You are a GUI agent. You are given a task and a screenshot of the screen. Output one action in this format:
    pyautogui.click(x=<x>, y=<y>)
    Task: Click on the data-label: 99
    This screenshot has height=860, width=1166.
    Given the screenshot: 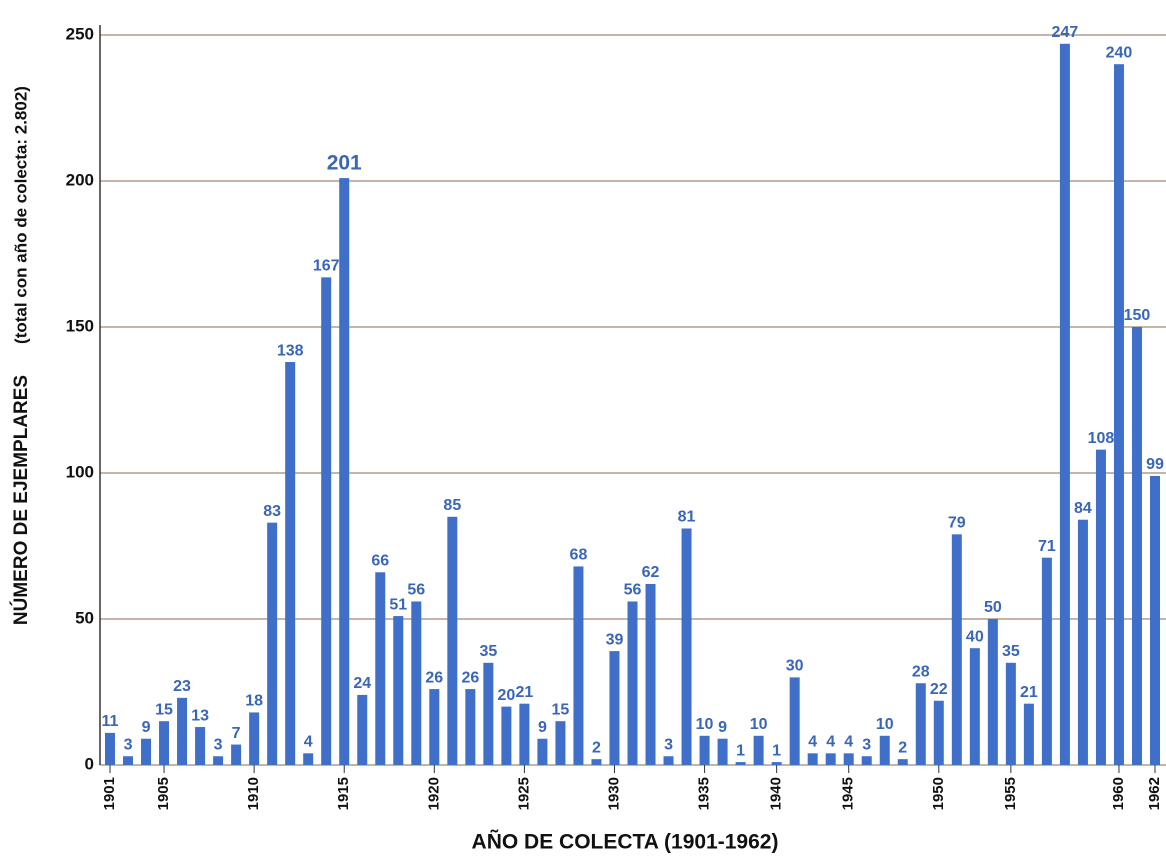 What is the action you would take?
    pyautogui.click(x=1155, y=464)
    